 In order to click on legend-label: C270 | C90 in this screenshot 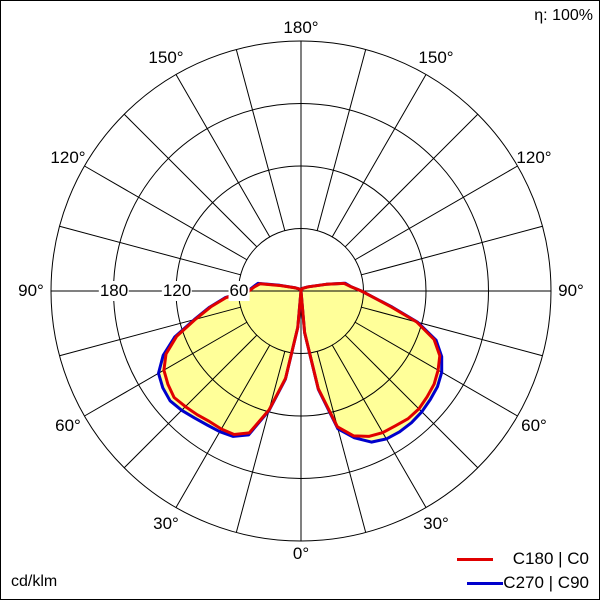, I will do `click(546, 582)`.